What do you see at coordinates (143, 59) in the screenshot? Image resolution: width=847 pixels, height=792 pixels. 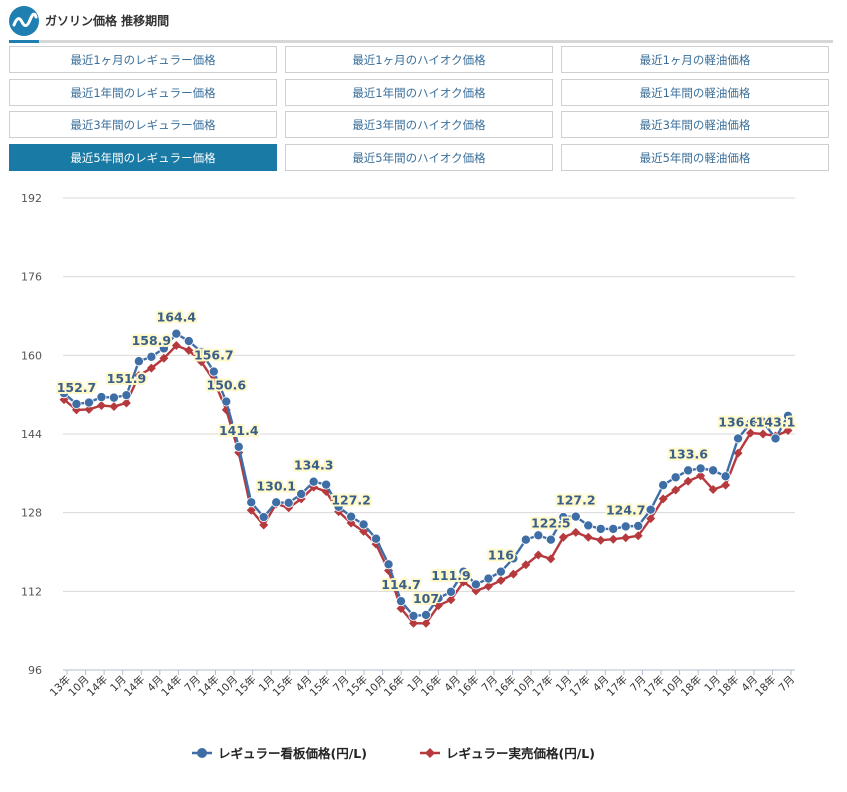 I see `period-button-1: 最近1ヶ月のレギュラー価格` at bounding box center [143, 59].